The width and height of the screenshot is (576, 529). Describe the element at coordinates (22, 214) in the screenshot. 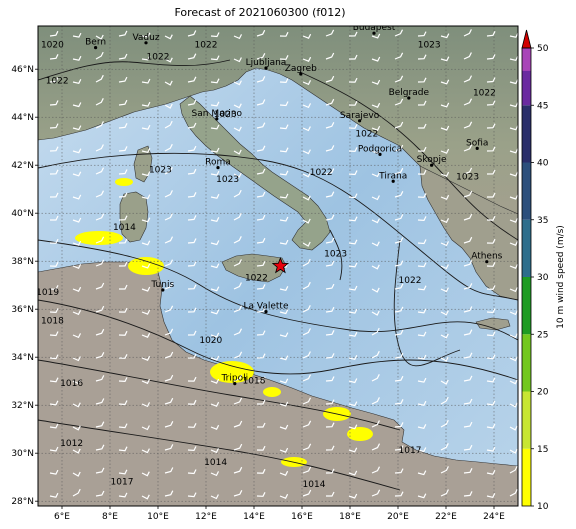

I see `tick-label-lat: 40°N` at that location.